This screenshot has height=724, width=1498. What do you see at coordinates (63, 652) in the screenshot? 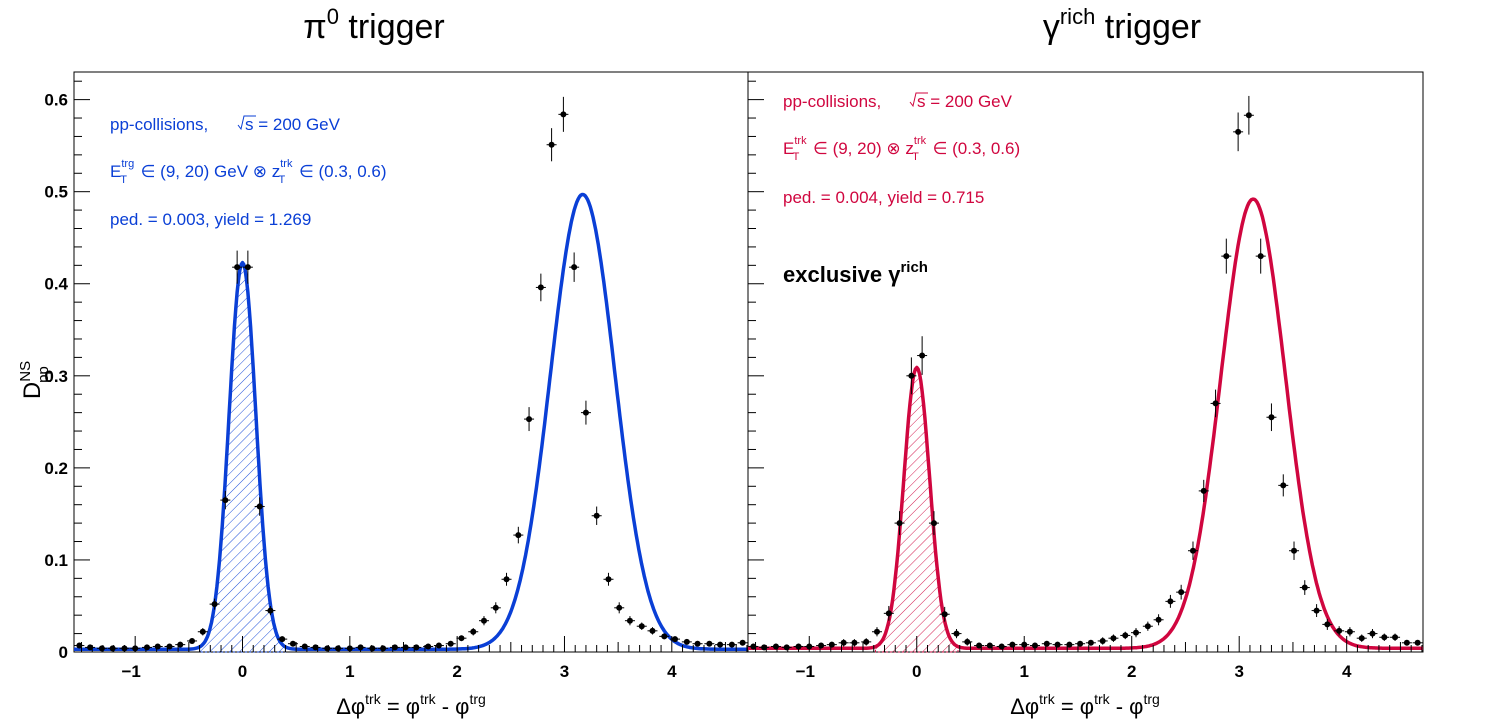
I see `y-tick-label: 0` at bounding box center [63, 652].